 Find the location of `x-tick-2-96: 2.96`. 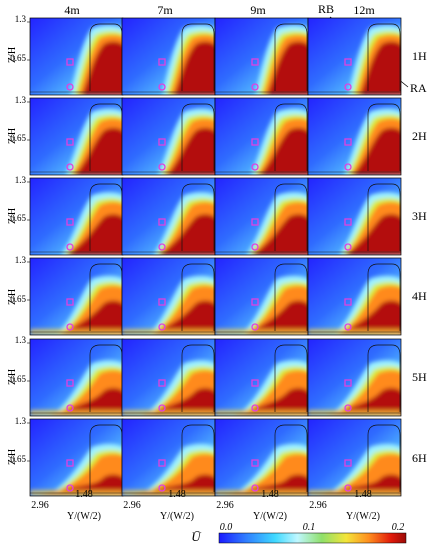

x-tick-2-96: 2.96 is located at coordinates (132, 505).